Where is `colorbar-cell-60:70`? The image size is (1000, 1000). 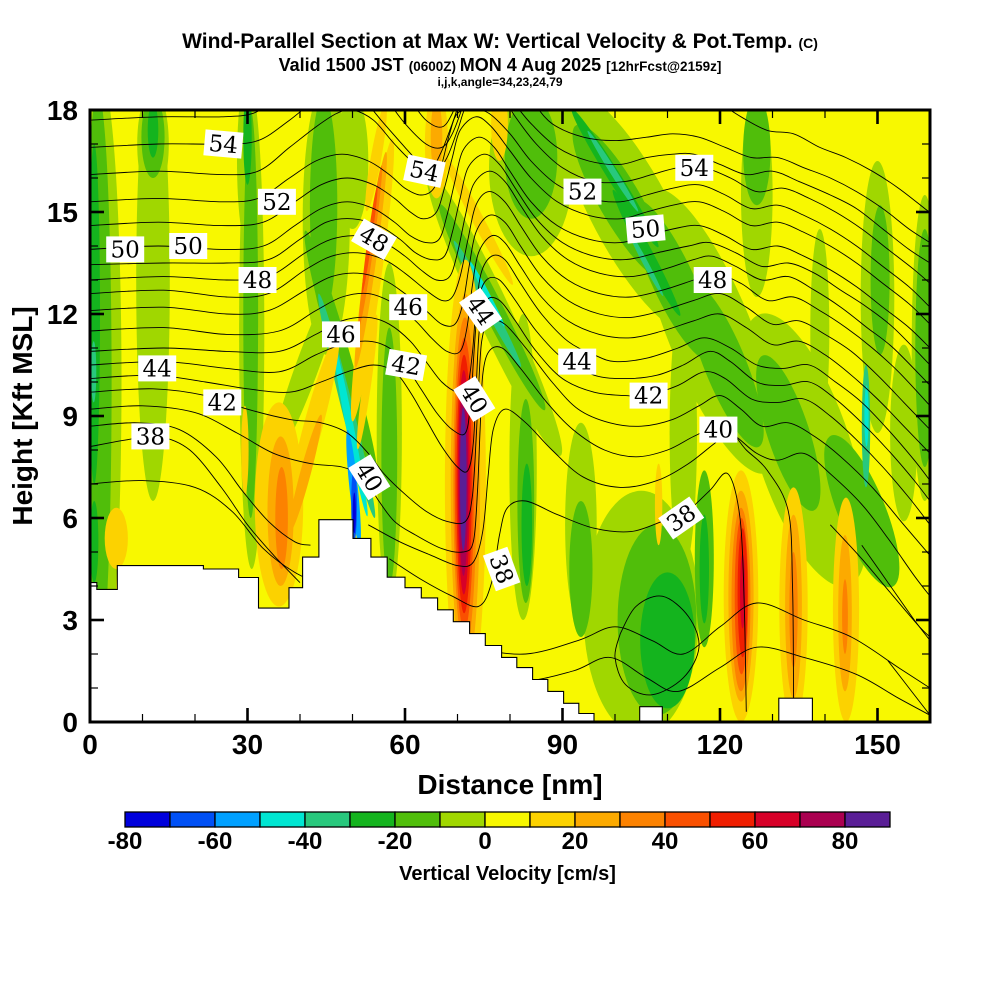 colorbar-cell-60:70 is located at coordinates (777, 819).